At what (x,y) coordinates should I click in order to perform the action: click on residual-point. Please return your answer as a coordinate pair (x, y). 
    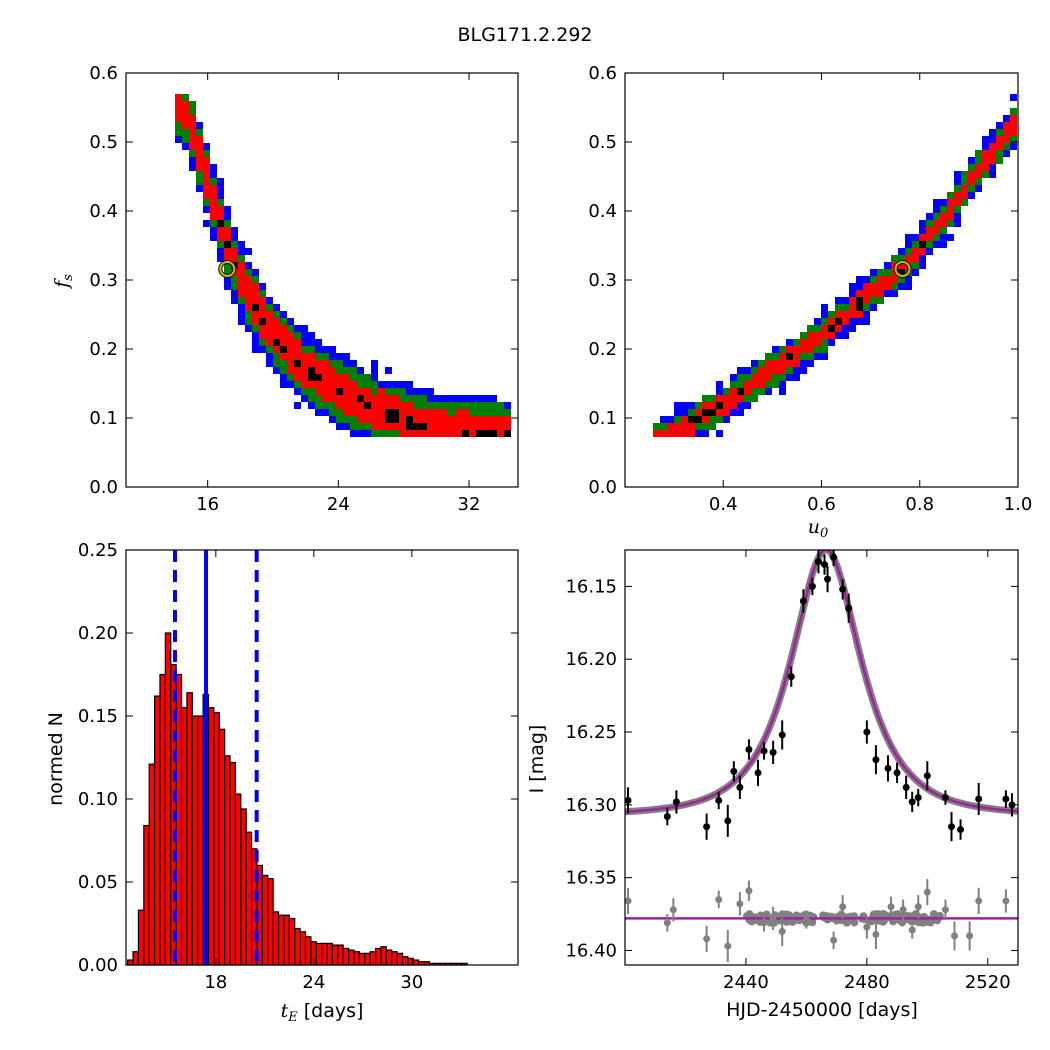
    Looking at the image, I should click on (764, 923).